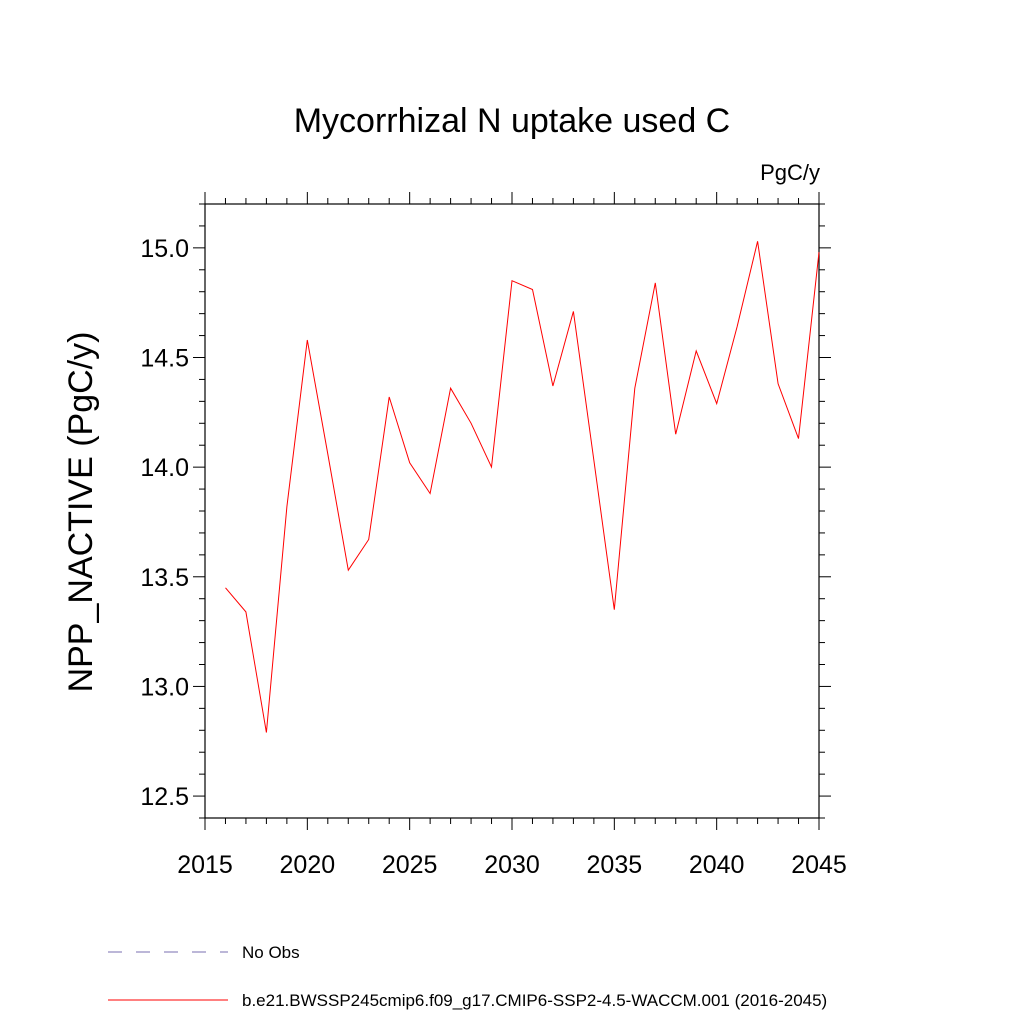  Describe the element at coordinates (205, 865) in the screenshot. I see `x-tick-label: 2015` at that location.